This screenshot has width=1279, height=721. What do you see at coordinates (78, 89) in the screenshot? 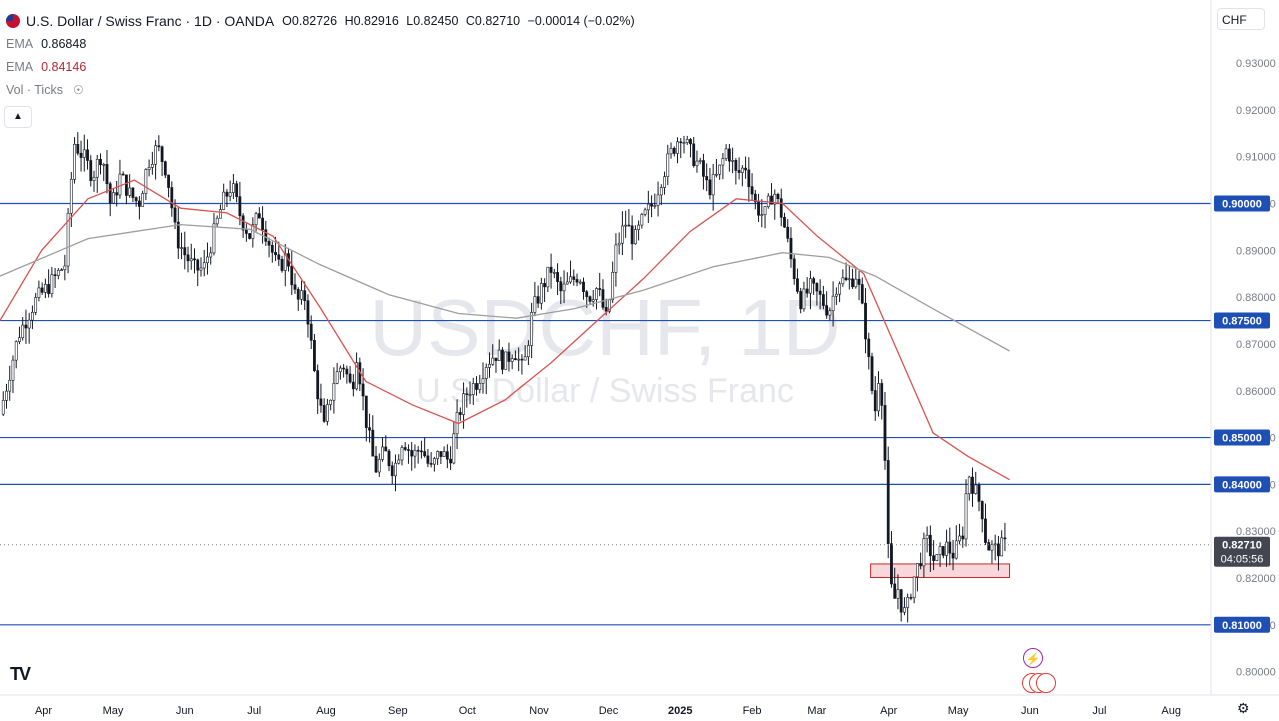
I see `eye-hidden-icon: ☉` at bounding box center [78, 89].